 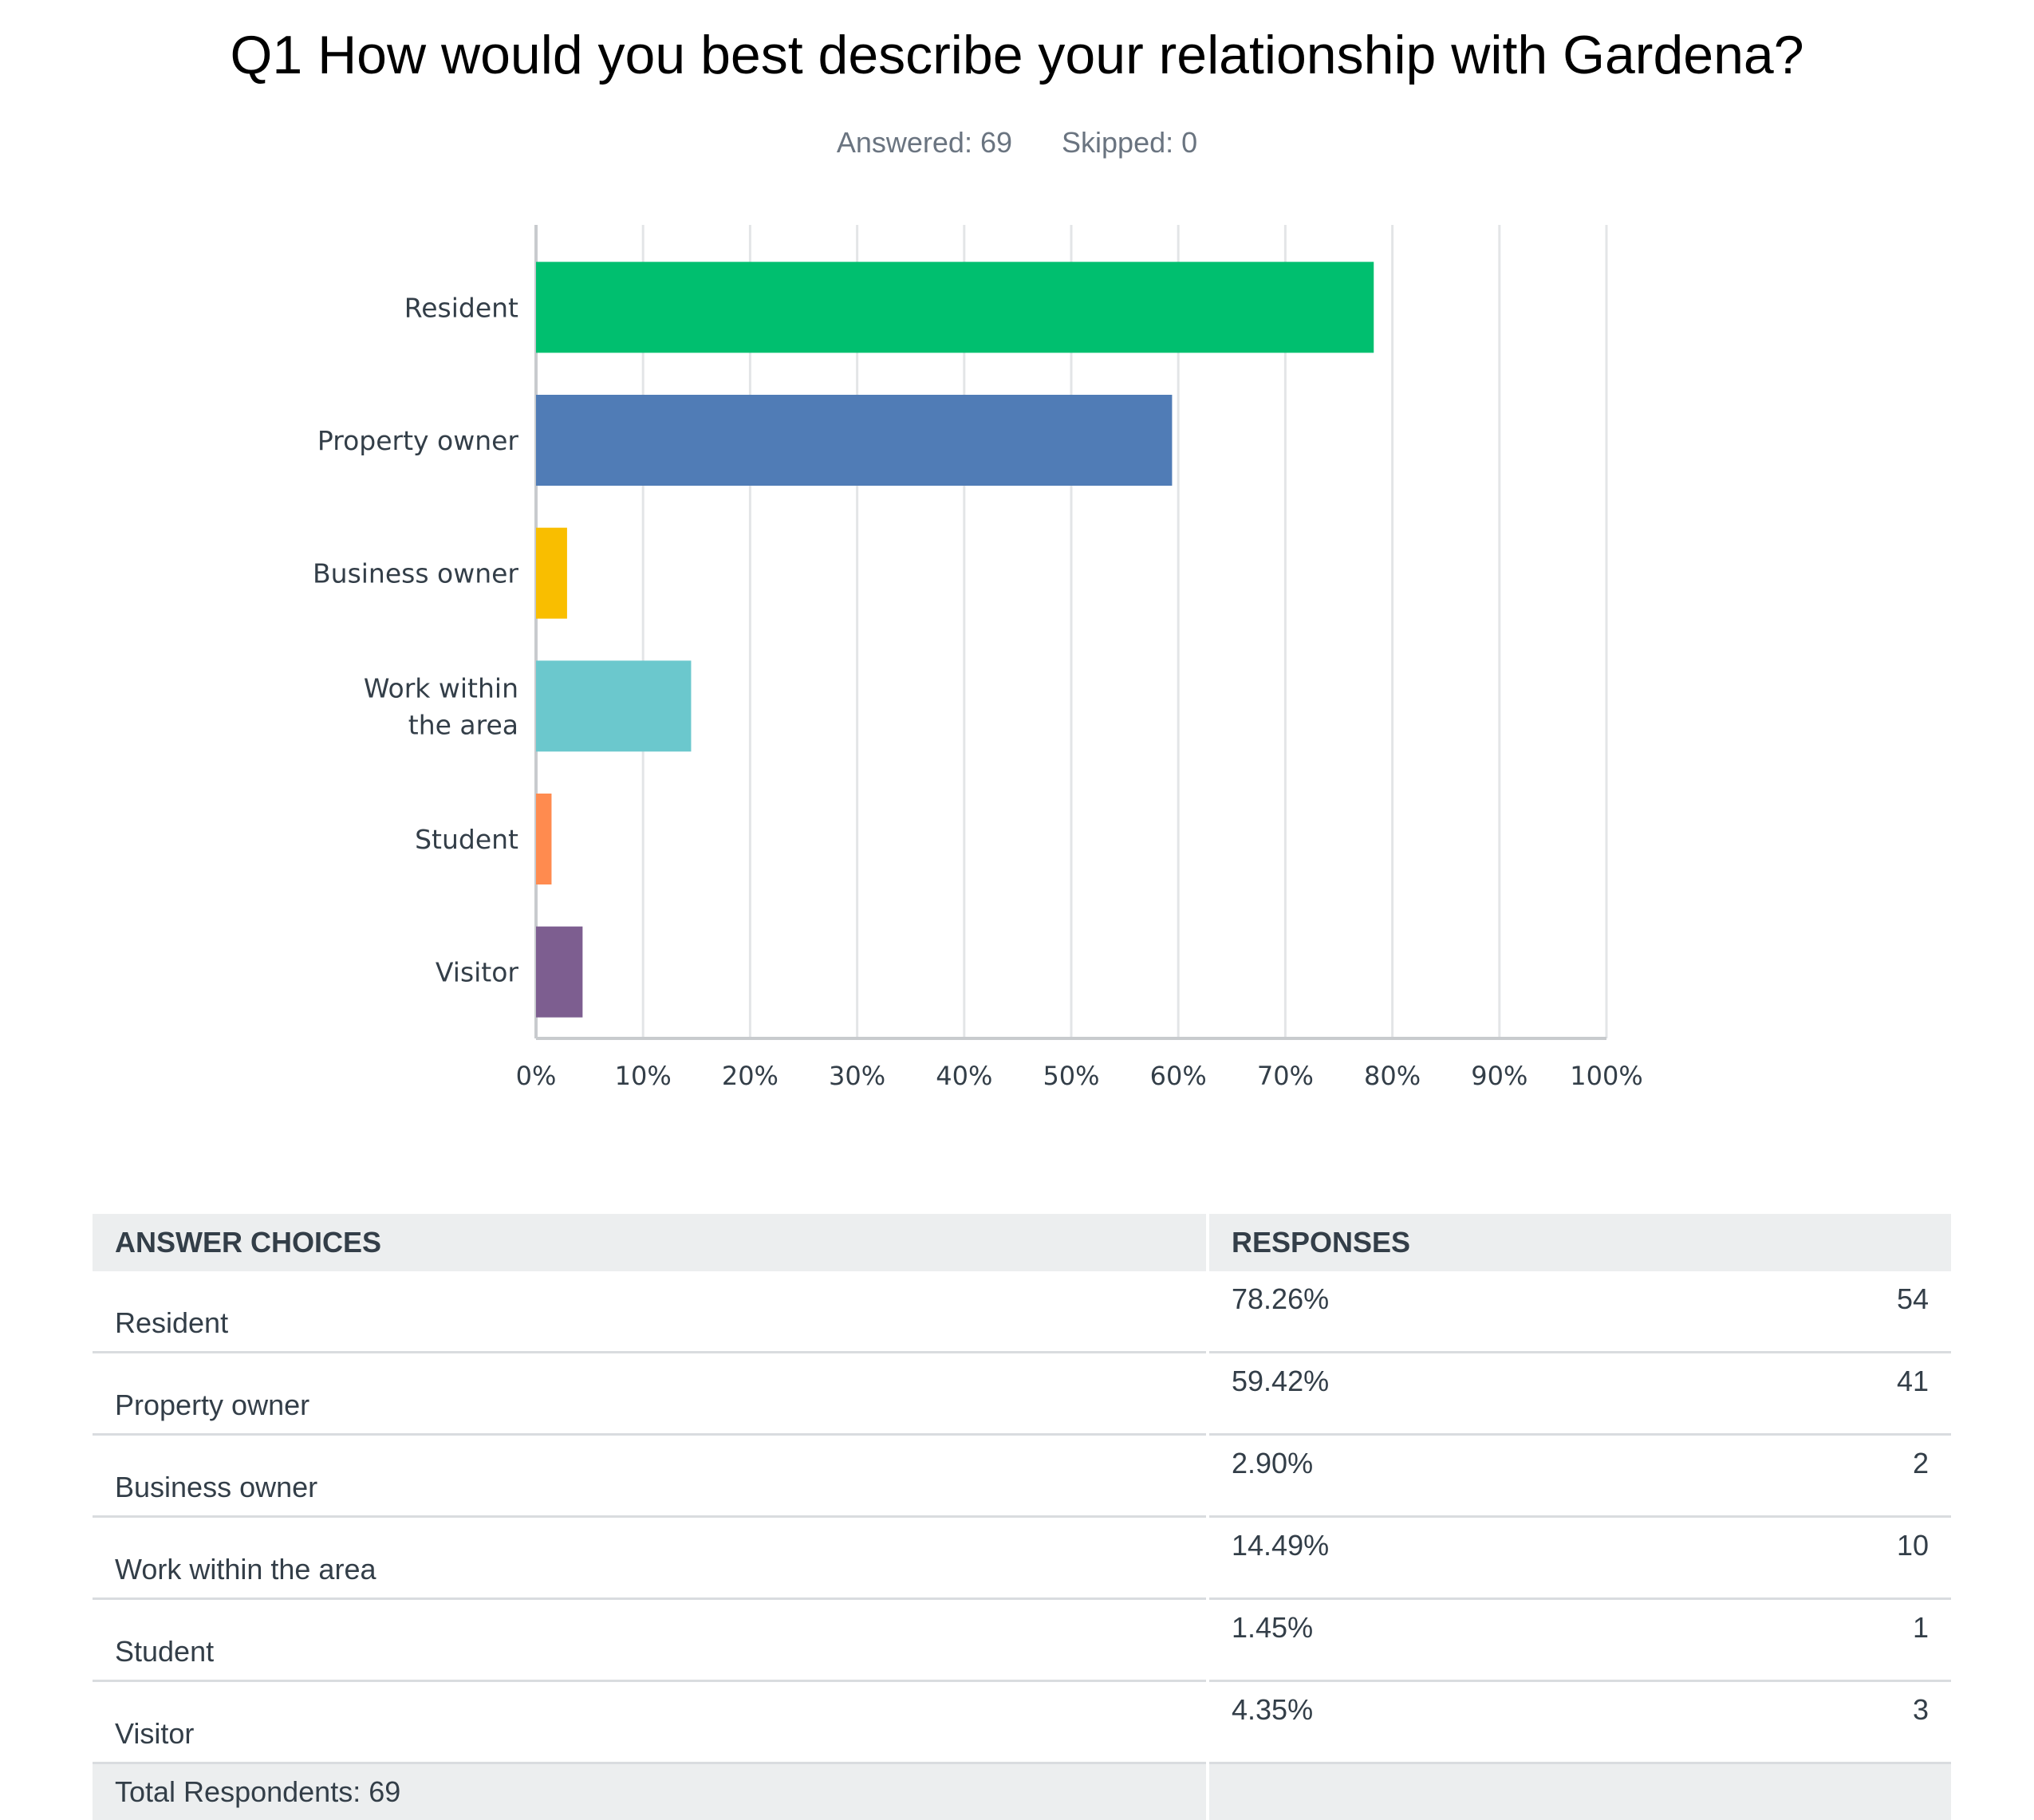 I want to click on response-percent: 59.42%, so click(x=1450, y=1394).